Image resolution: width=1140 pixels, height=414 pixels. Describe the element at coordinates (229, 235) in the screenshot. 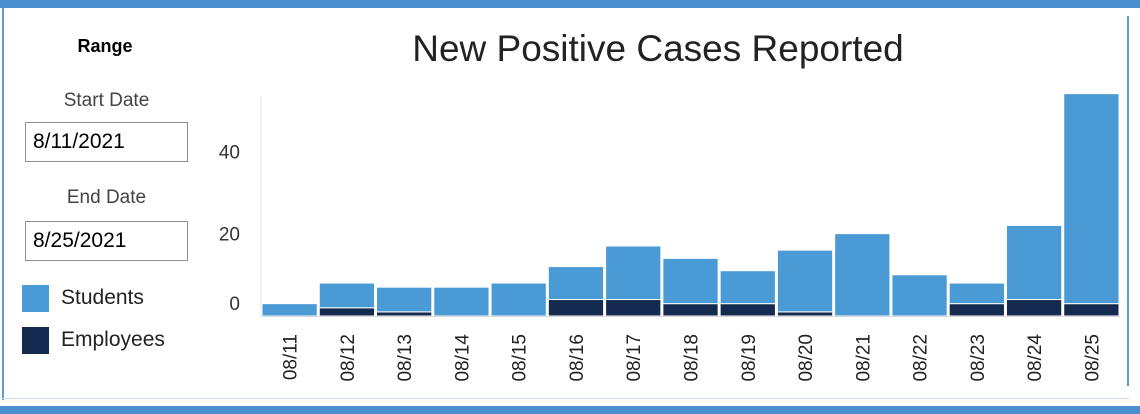

I see `y-tick-label: 20` at that location.